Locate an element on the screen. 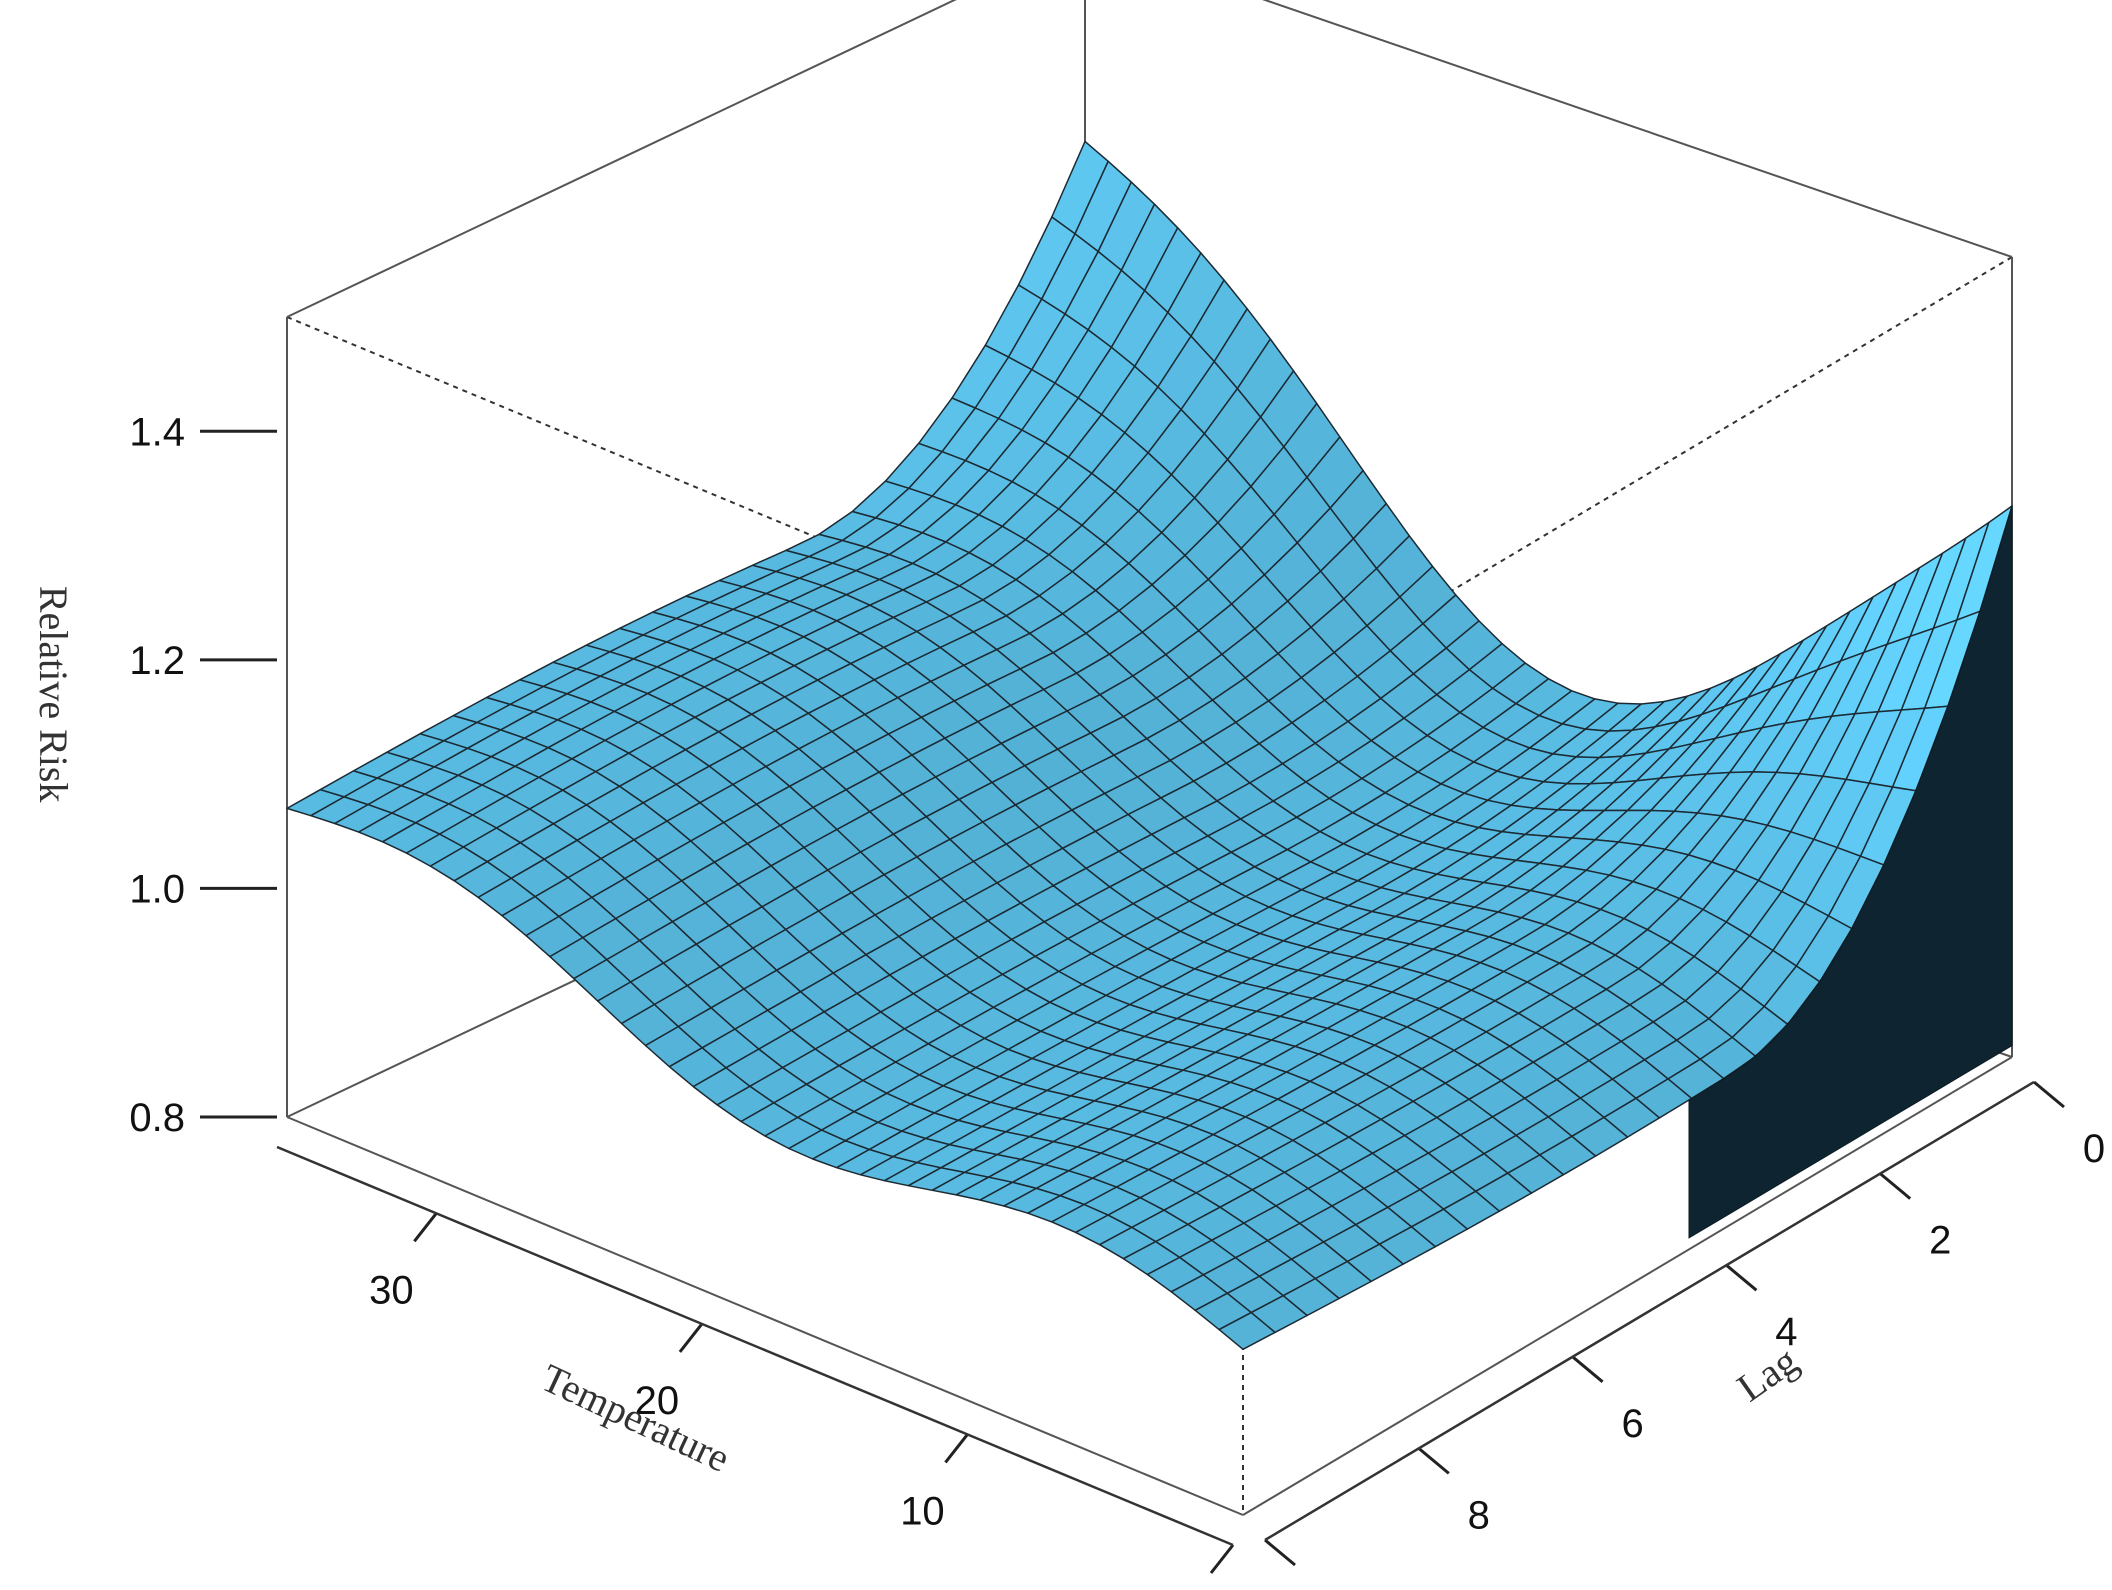 The width and height of the screenshot is (2112, 1590). x-axis-line is located at coordinates (755, 1346).